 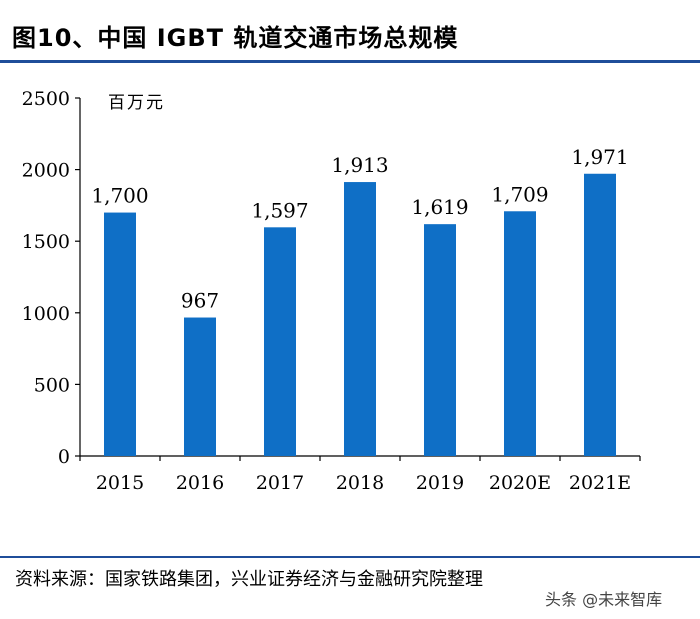 I want to click on x-tick-label: 2020E, so click(x=520, y=483).